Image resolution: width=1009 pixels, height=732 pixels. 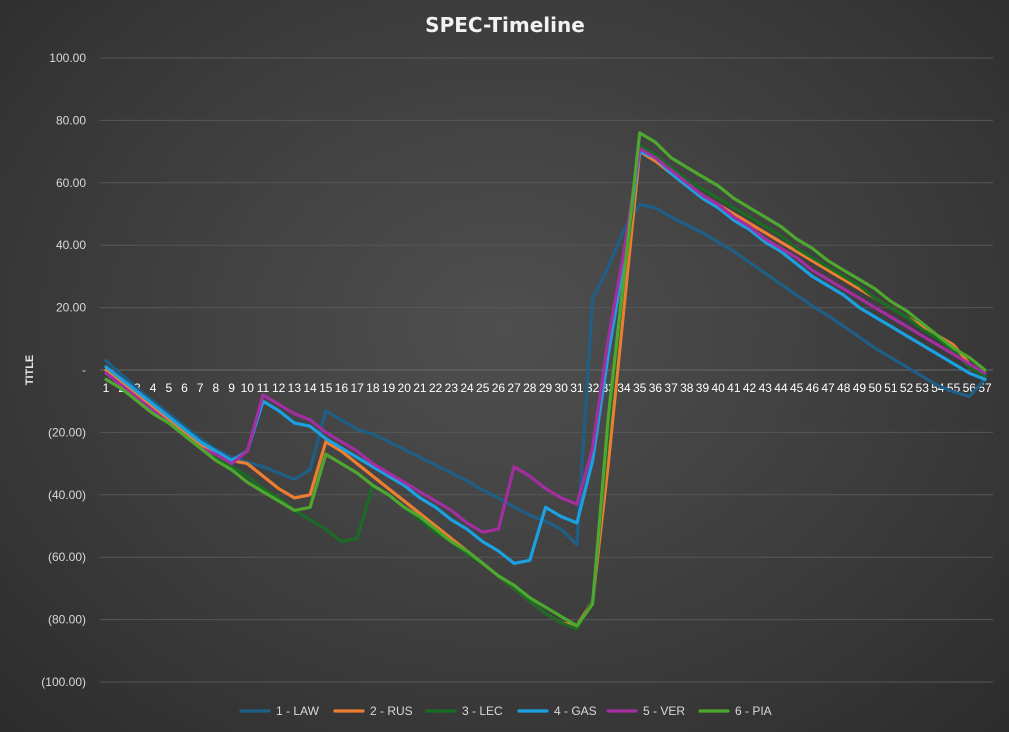 I want to click on y-tick-label: -, so click(x=84, y=370).